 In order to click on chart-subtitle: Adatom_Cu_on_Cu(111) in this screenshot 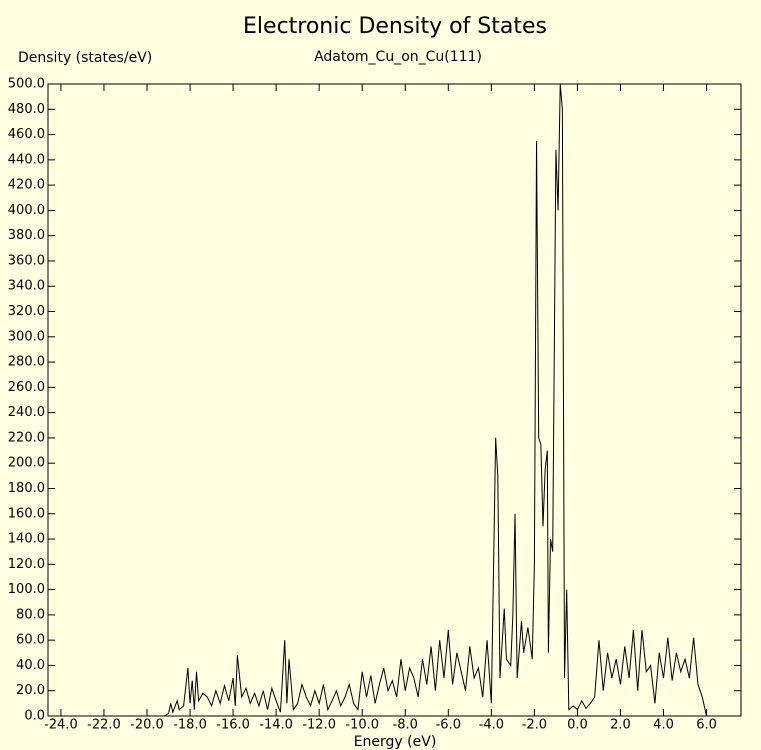, I will do `click(398, 57)`.